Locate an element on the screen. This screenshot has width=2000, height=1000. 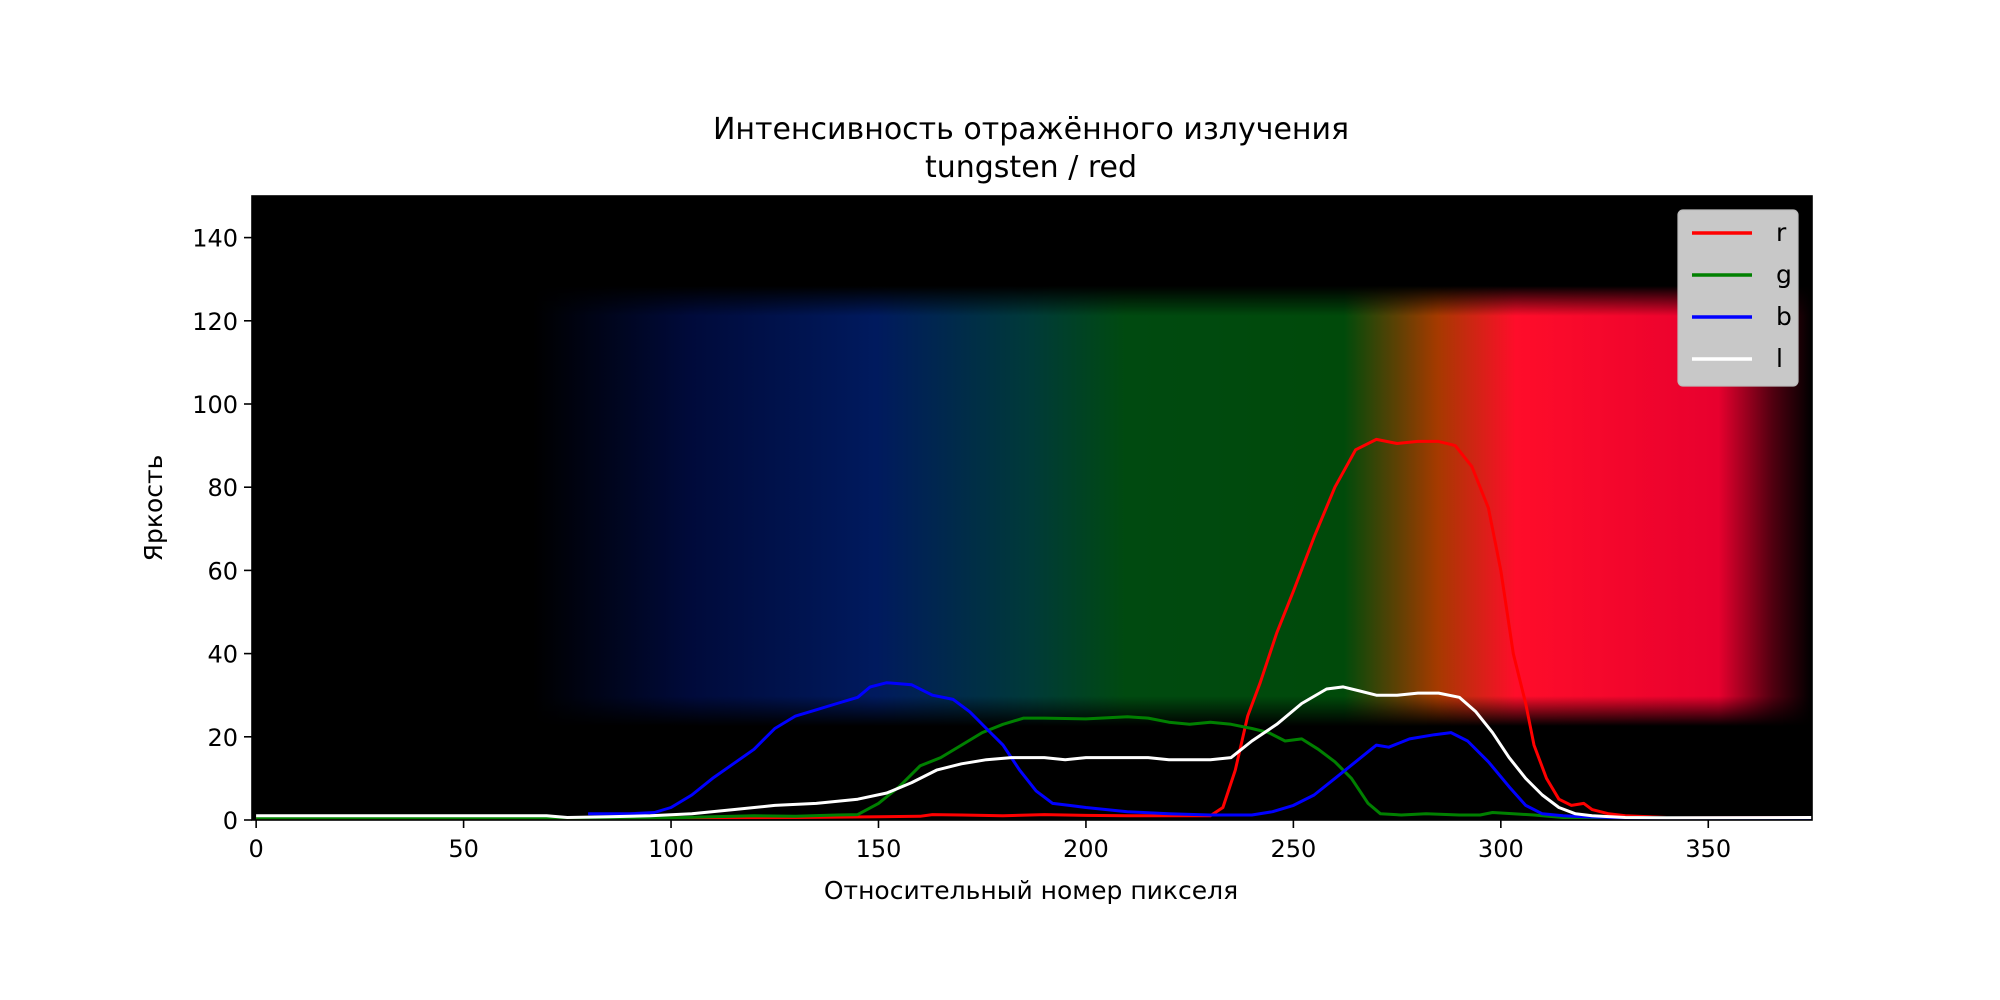
x-tick-label: 300 is located at coordinates (1501, 849).